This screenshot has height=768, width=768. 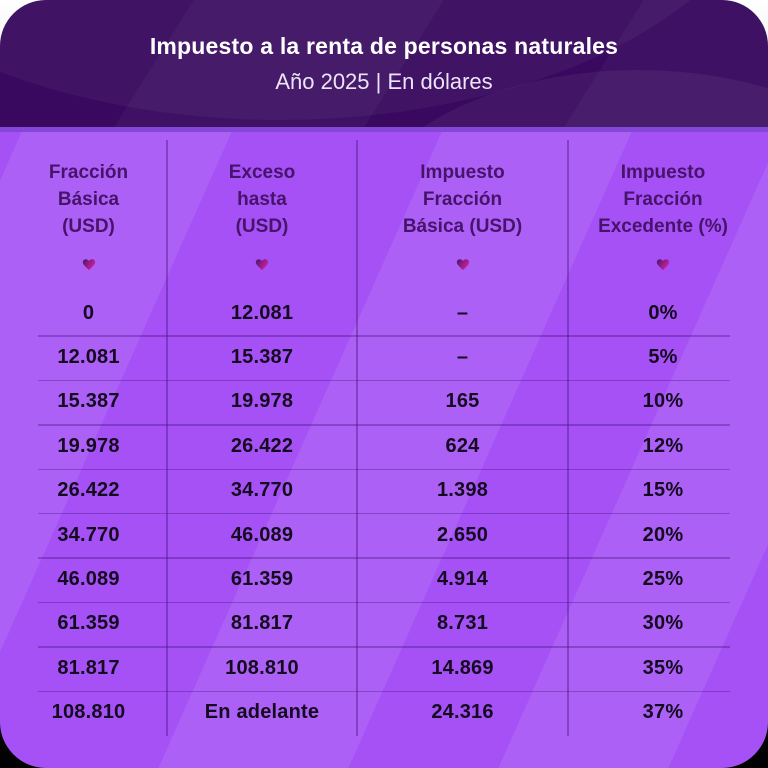 I want to click on column-header-label: Impuesto Fracción Excedente (%), so click(x=663, y=199).